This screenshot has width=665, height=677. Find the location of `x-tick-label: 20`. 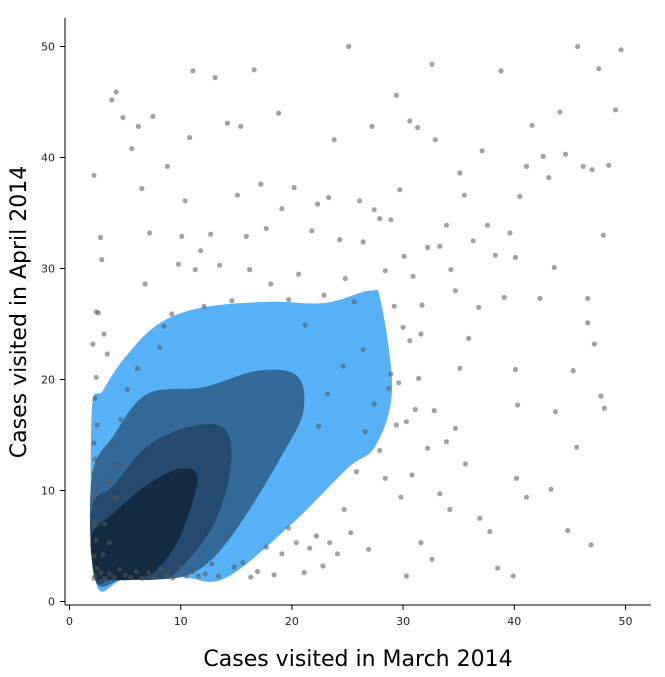

x-tick-label: 20 is located at coordinates (292, 621).